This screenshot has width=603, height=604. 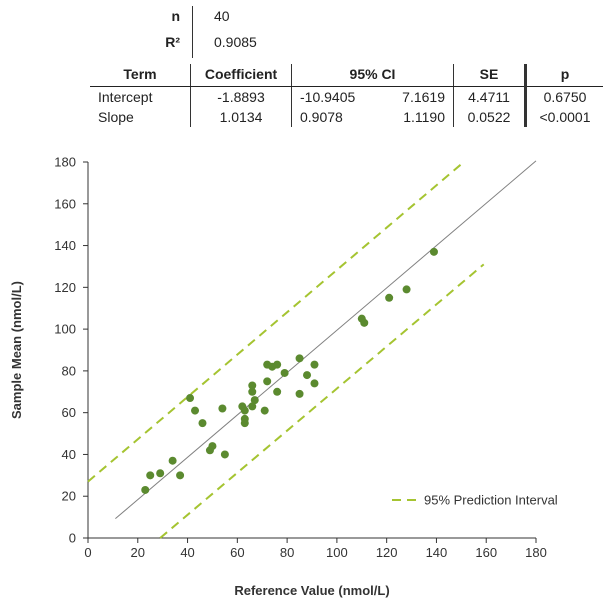 What do you see at coordinates (65, 329) in the screenshot?
I see `y-tick-label: 100` at bounding box center [65, 329].